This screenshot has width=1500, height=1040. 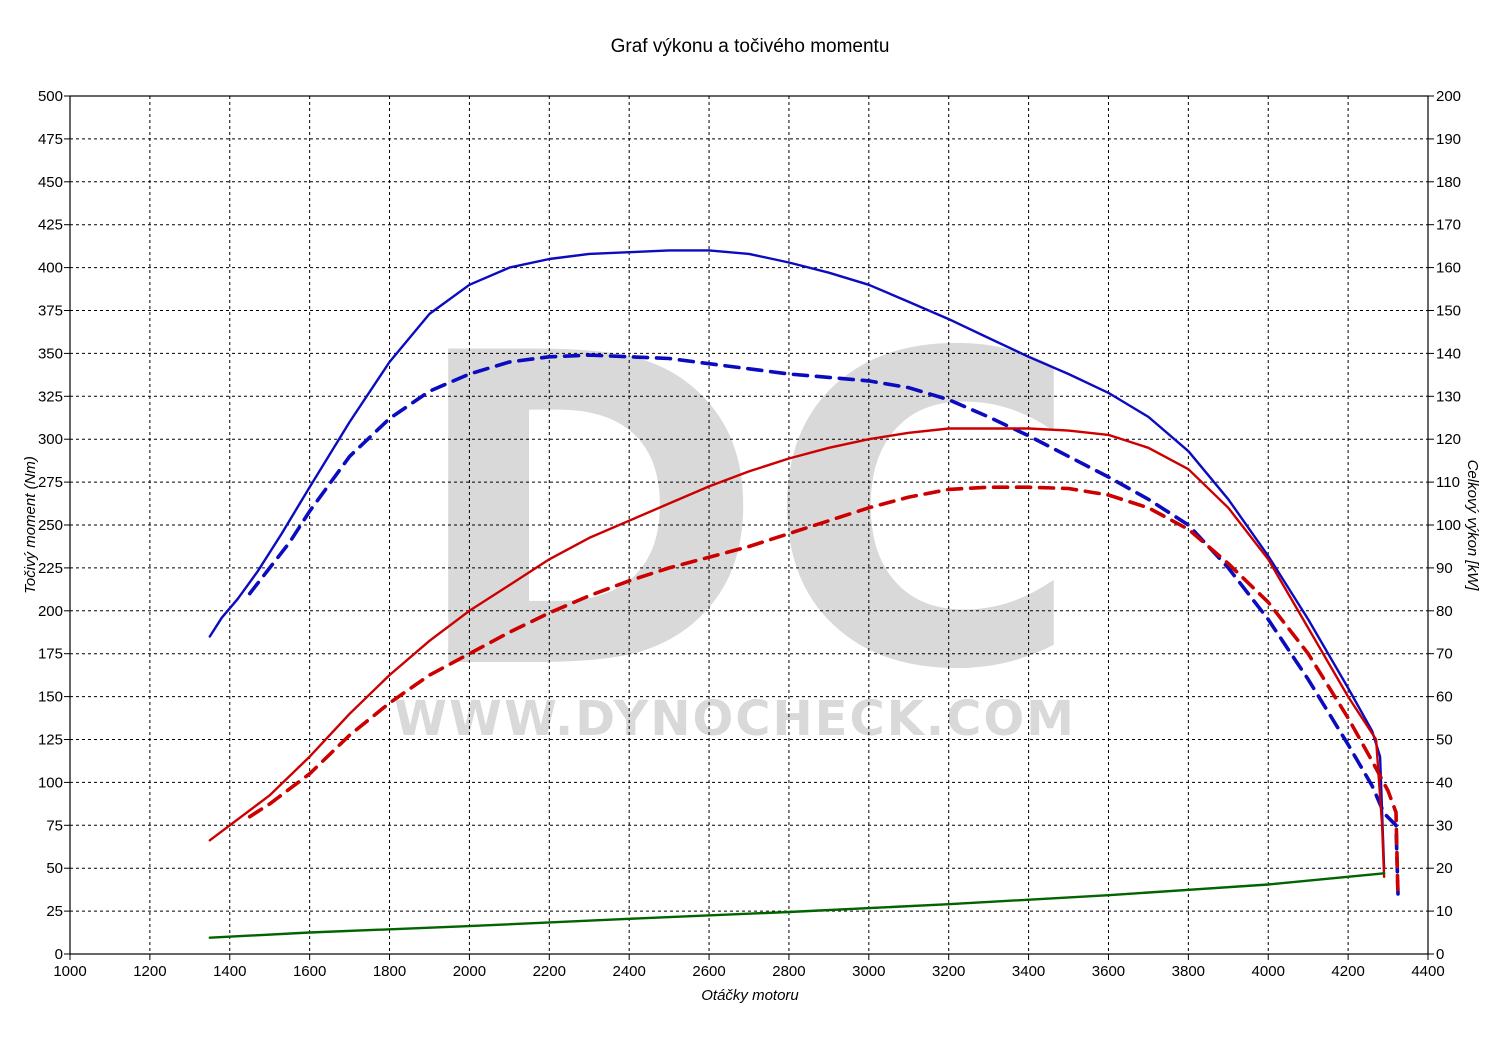 What do you see at coordinates (1448, 396) in the screenshot?
I see `right-tick-label: 130` at bounding box center [1448, 396].